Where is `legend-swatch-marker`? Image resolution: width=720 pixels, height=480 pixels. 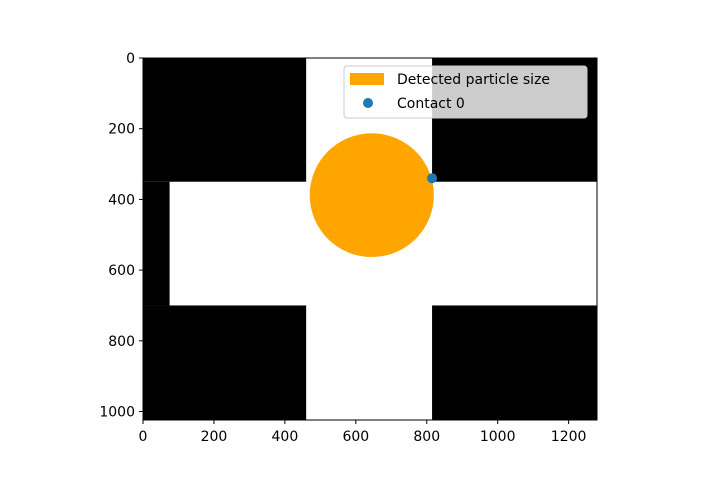 legend-swatch-marker is located at coordinates (368, 103).